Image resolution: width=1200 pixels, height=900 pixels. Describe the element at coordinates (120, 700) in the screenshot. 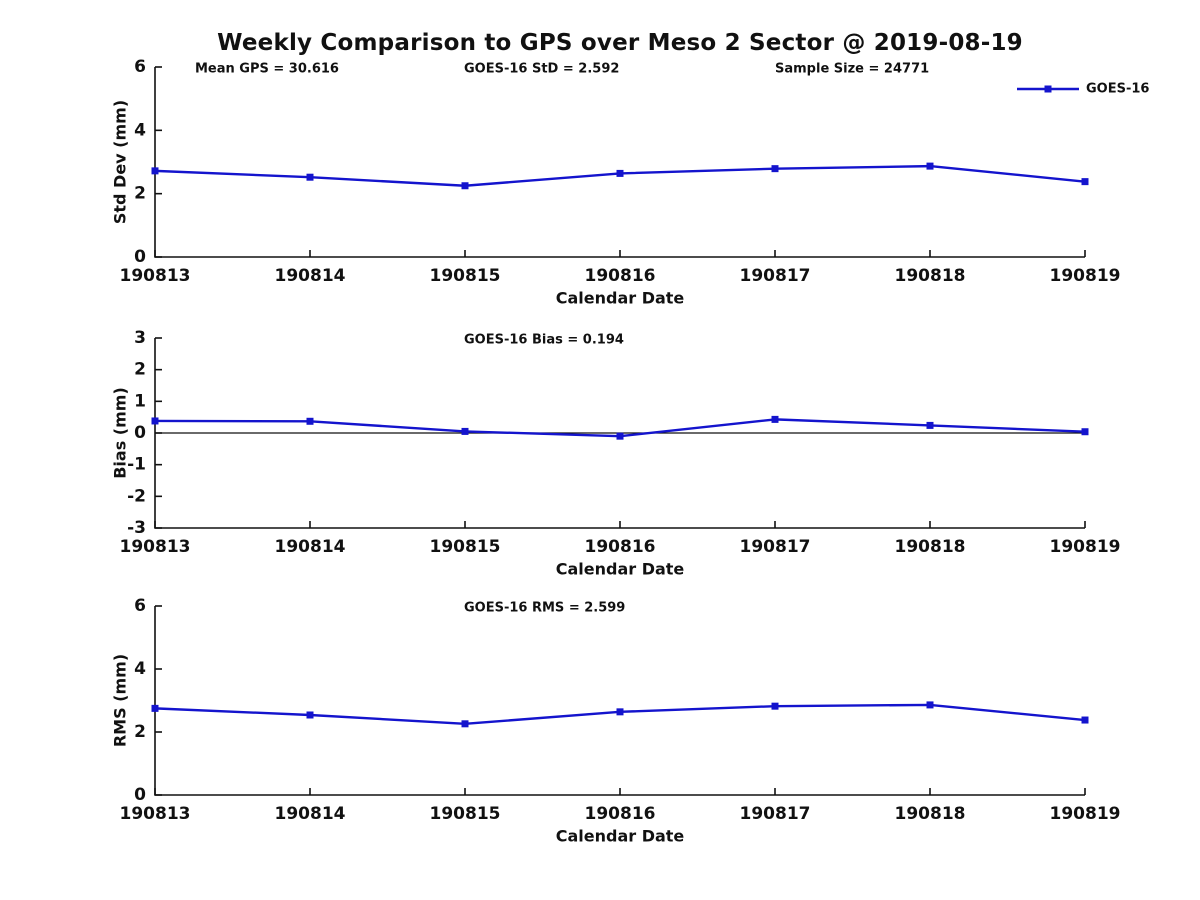

I see `y-axis-label: RMS (mm)` at that location.